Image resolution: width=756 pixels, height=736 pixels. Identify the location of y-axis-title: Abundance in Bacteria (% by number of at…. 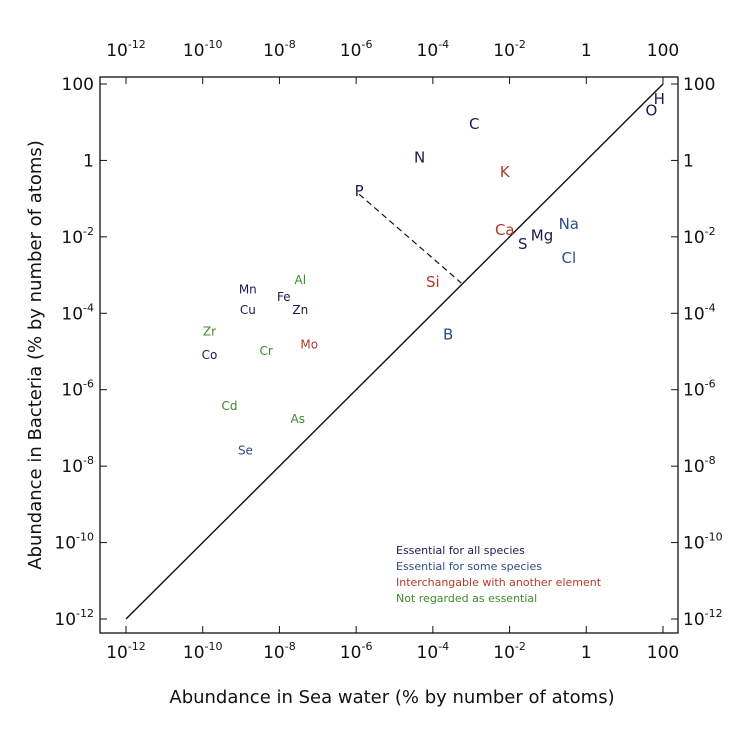
(35, 355).